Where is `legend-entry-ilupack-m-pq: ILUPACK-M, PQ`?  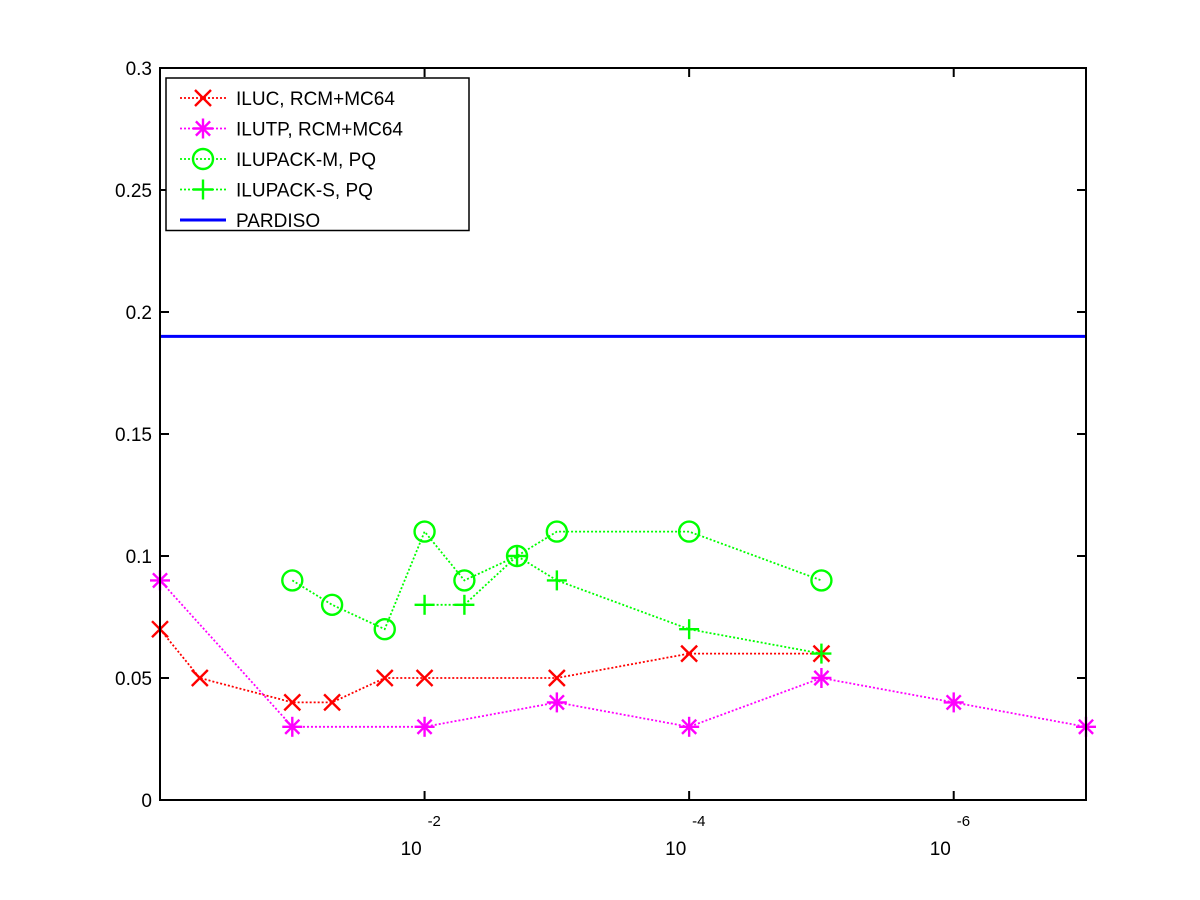
legend-entry-ilupack-m-pq: ILUPACK-M, PQ is located at coordinates (278, 159).